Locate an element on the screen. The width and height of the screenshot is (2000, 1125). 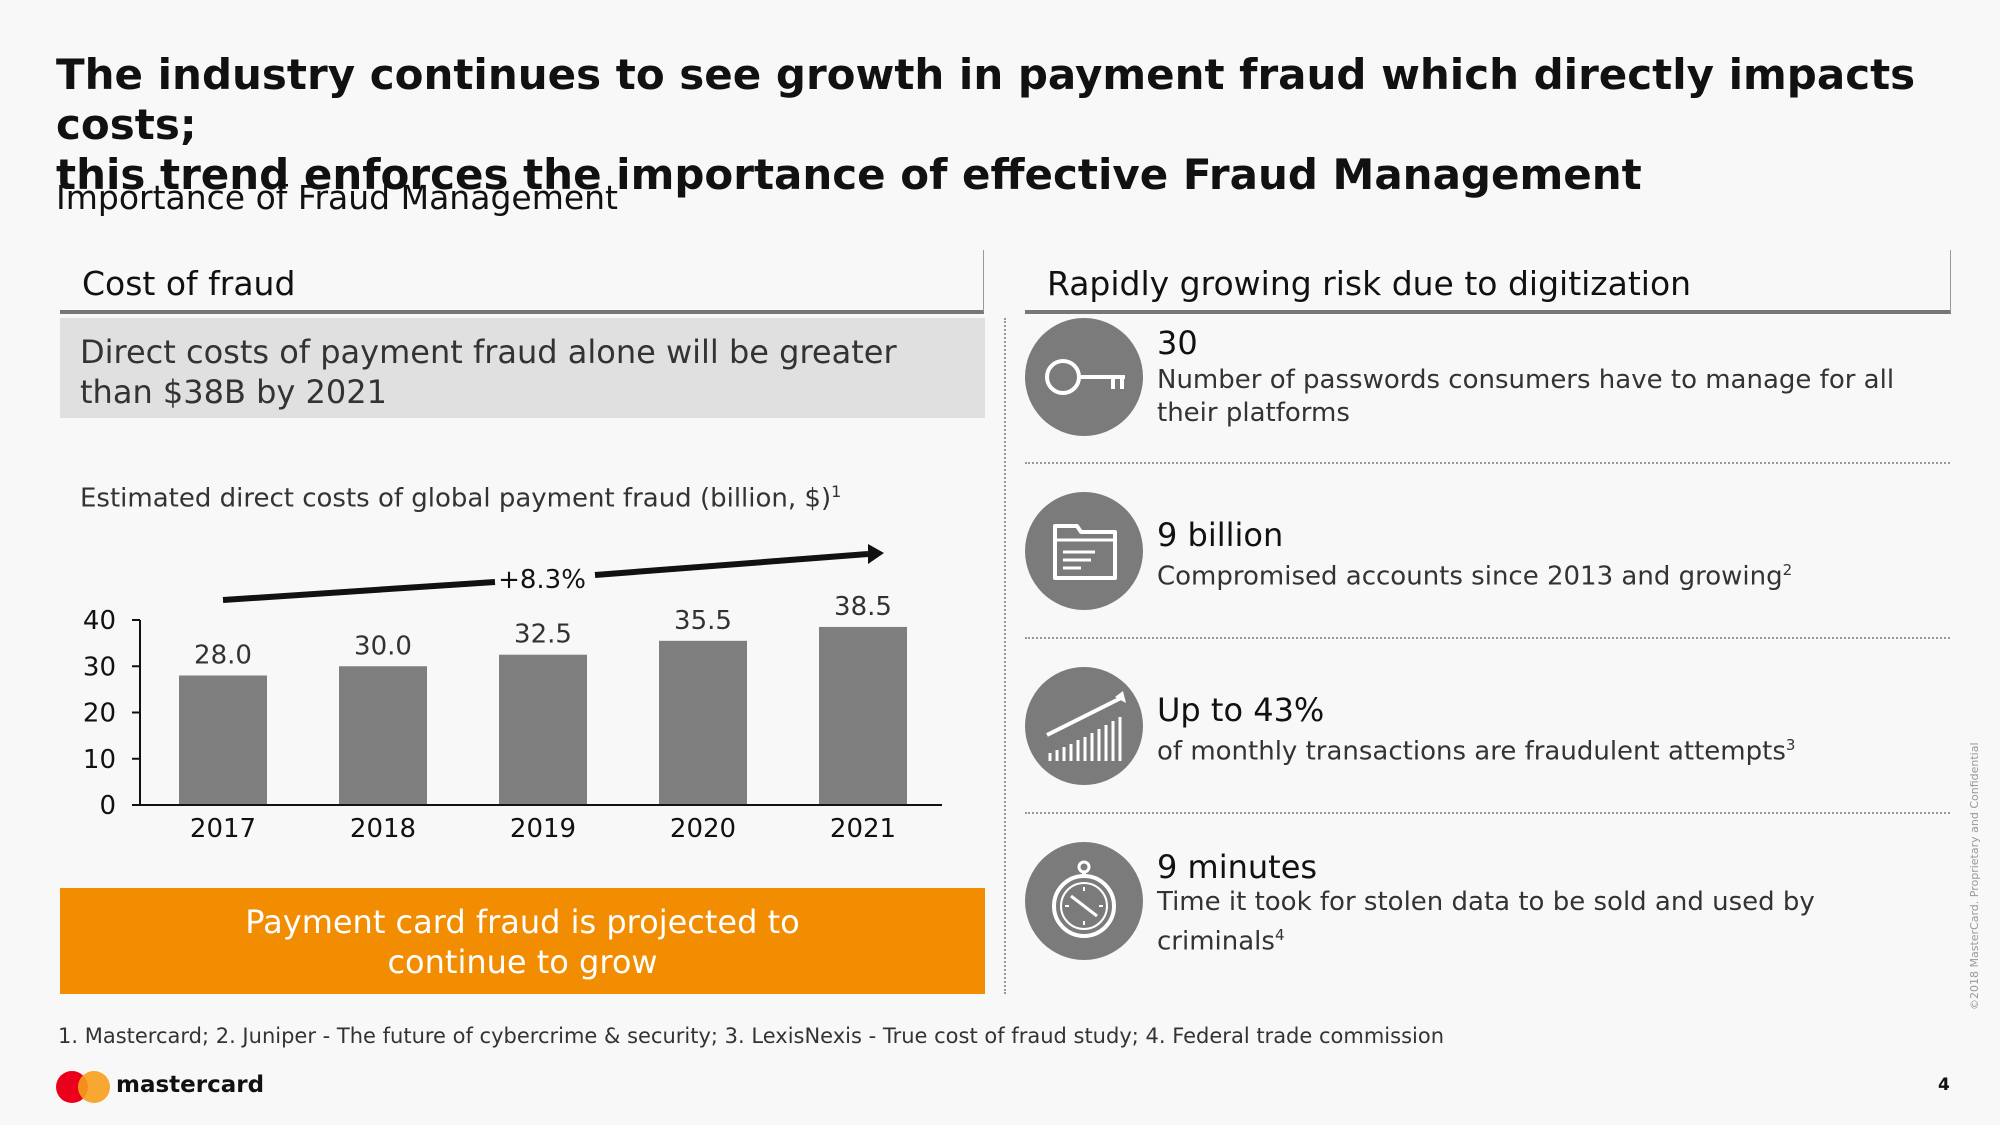
x-tick-label: 2018 is located at coordinates (383, 829).